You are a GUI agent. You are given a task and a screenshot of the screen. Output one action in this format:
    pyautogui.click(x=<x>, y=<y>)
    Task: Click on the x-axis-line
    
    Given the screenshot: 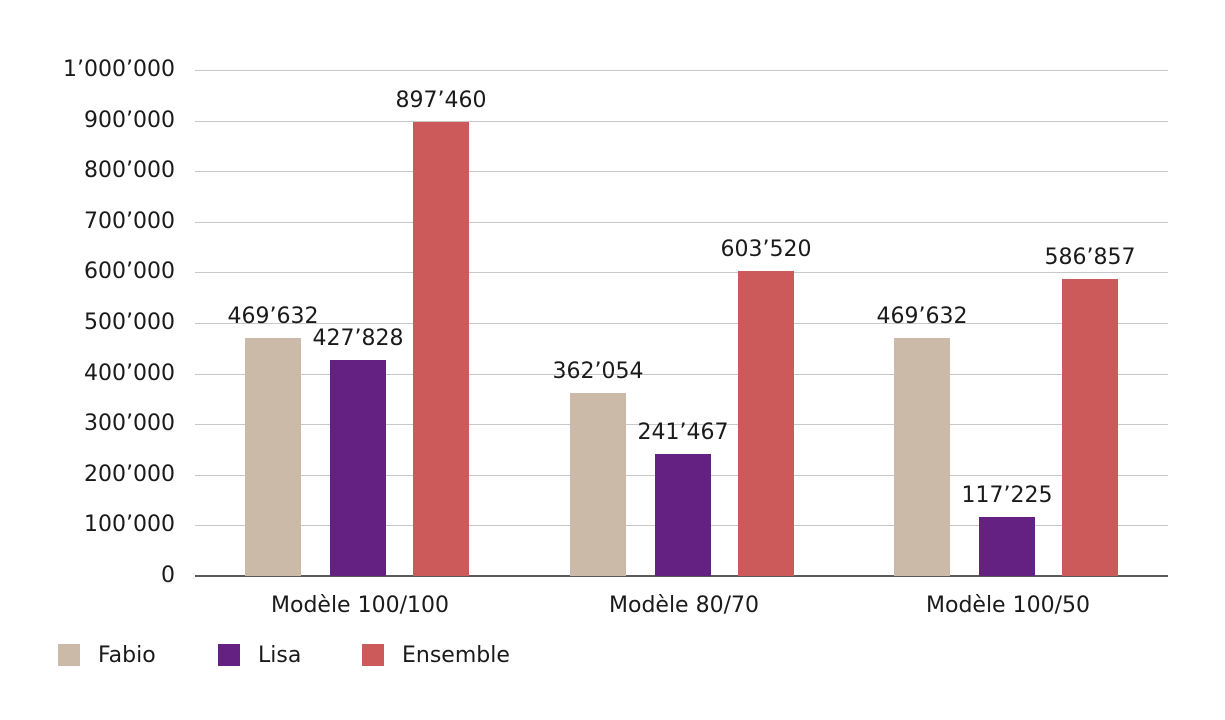 What is the action you would take?
    pyautogui.click(x=681, y=576)
    